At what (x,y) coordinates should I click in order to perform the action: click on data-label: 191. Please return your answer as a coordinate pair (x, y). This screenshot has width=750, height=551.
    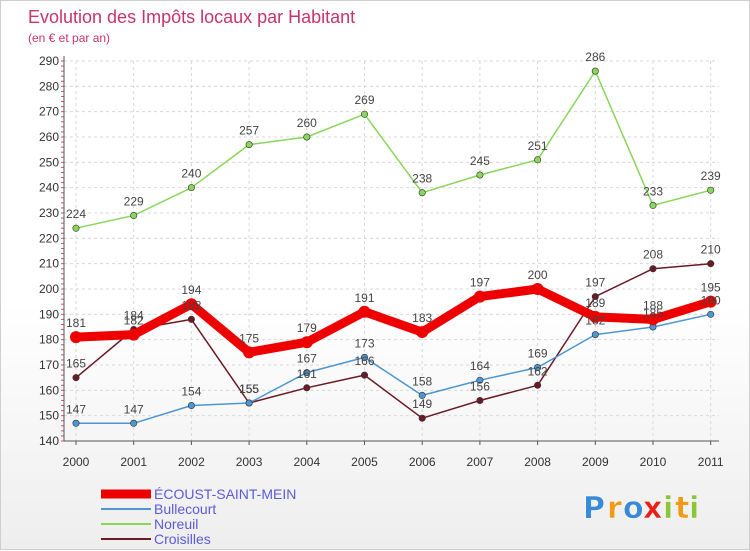
    Looking at the image, I should click on (364, 298).